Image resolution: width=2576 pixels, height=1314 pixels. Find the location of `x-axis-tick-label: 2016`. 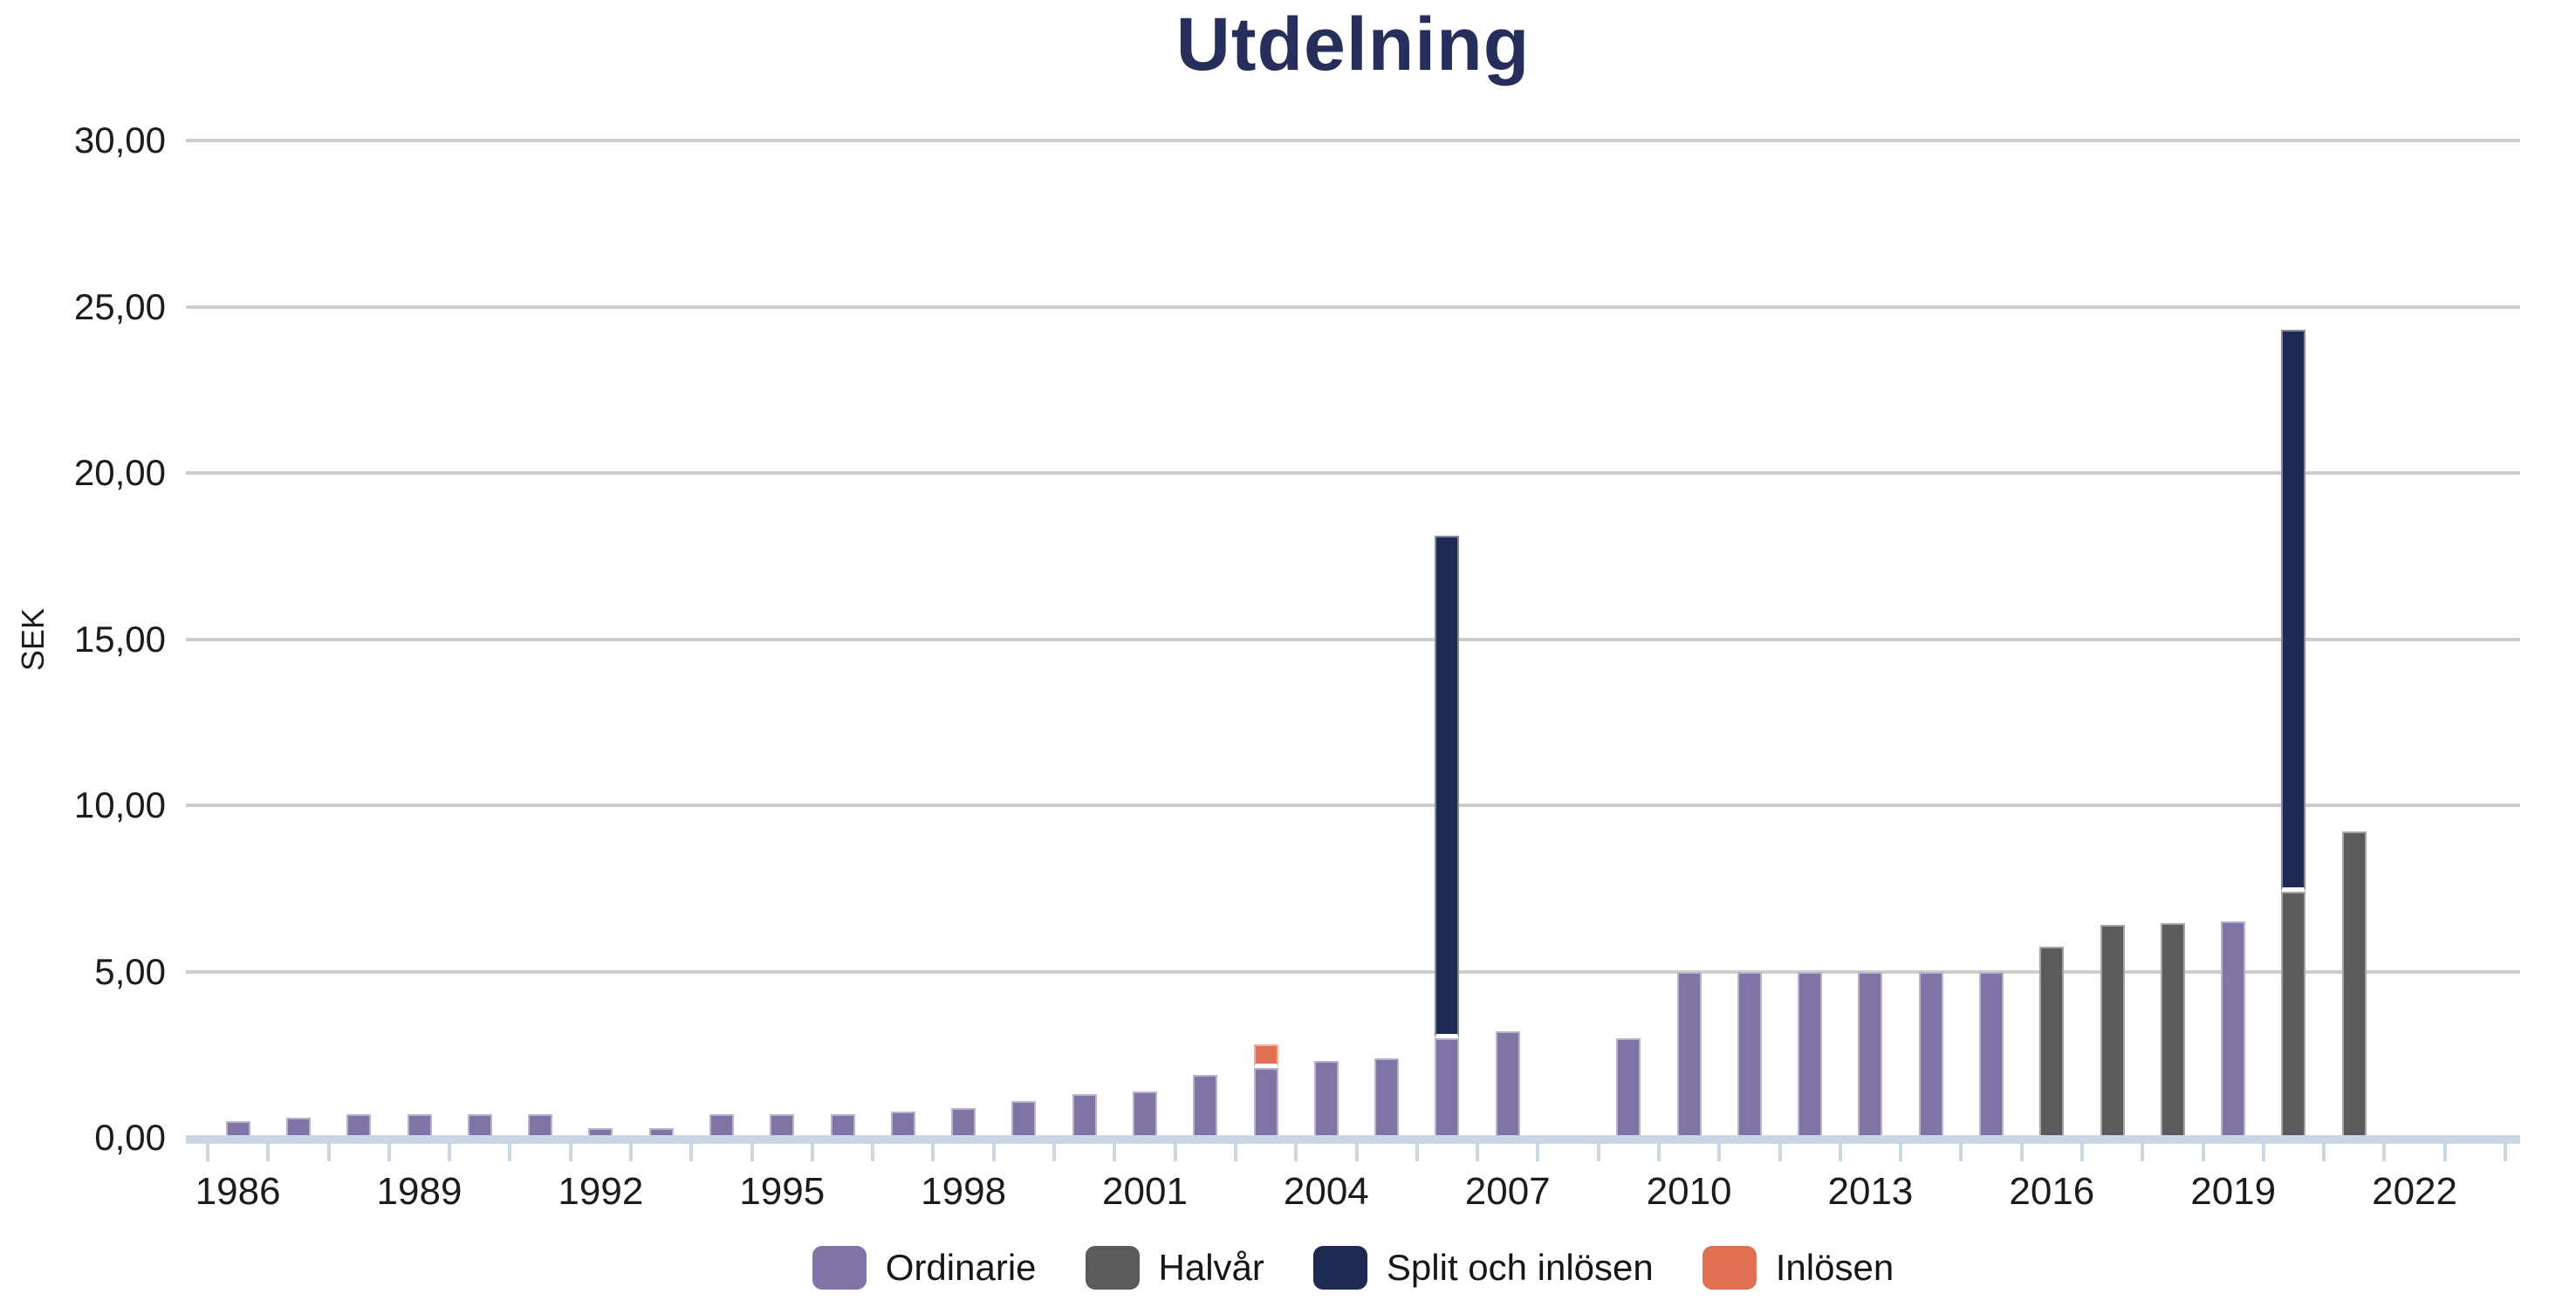

x-axis-tick-label: 2016 is located at coordinates (2052, 1191).